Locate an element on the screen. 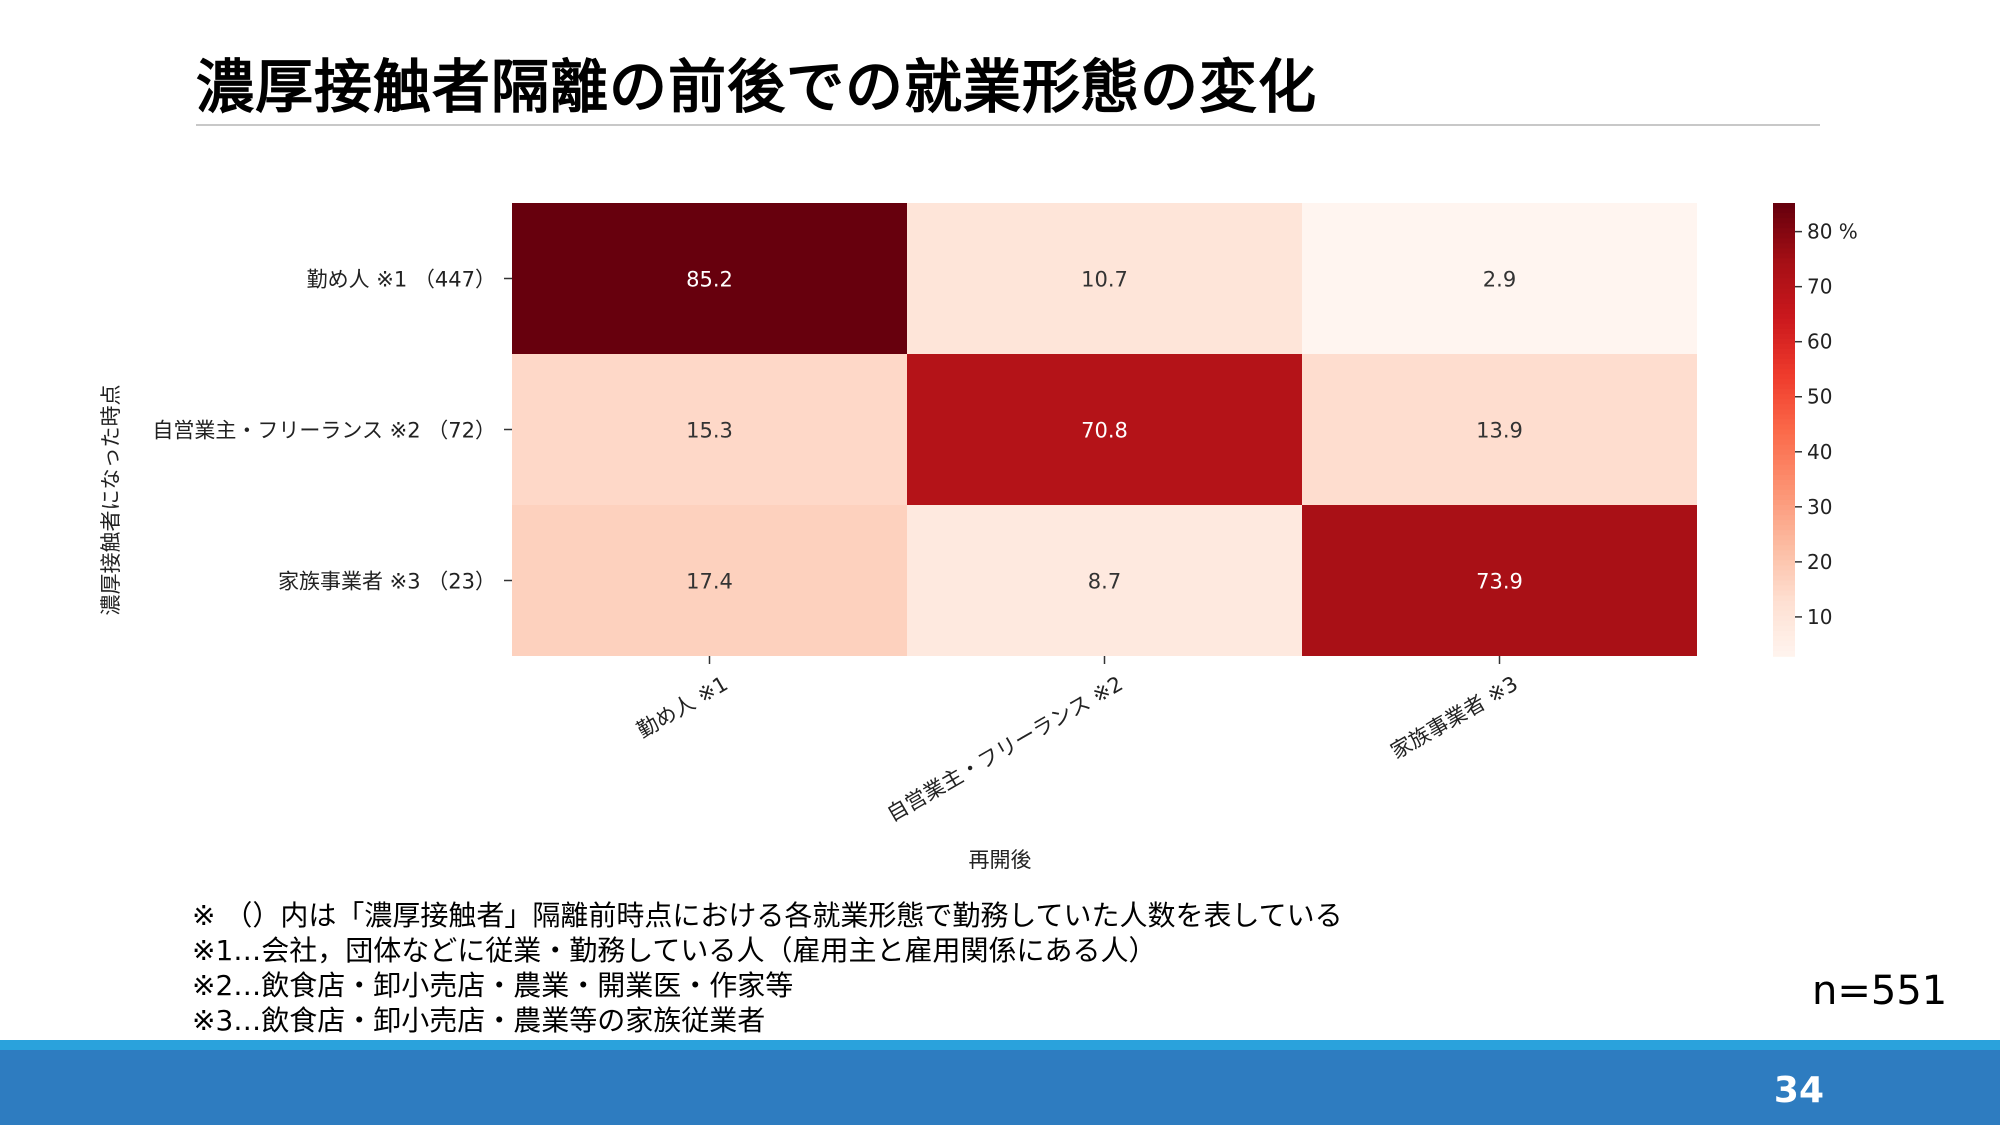 This screenshot has height=1125, width=2000. page-number: 34 is located at coordinates (1798, 1090).